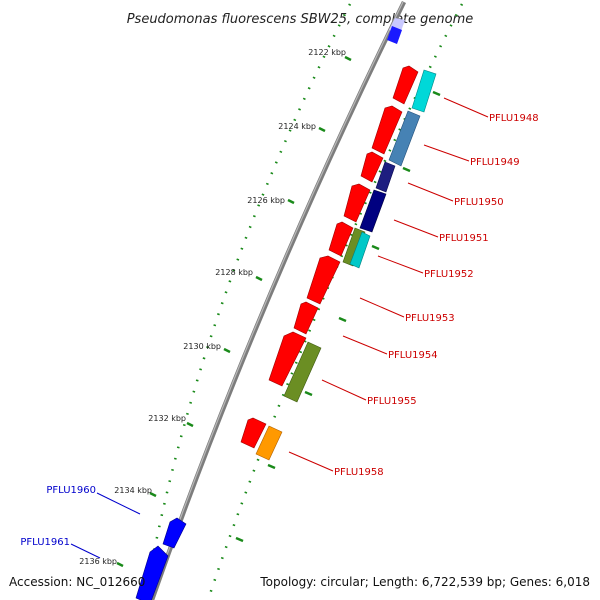 This screenshot has width=600, height=600. I want to click on left-gene-labels: PFLU1960 PFLU1961, so click(80, 522).